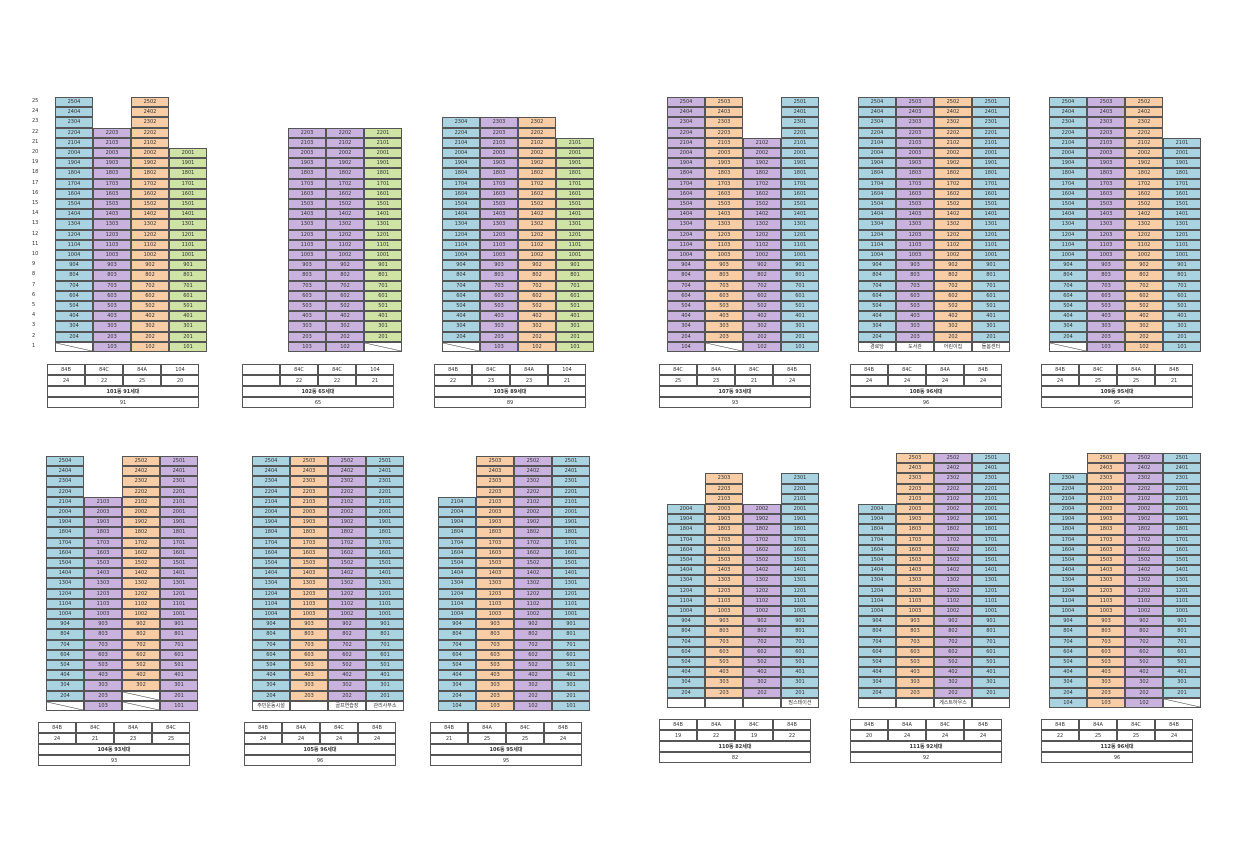  I want to click on unit-cell: 2502, so click(141, 461).